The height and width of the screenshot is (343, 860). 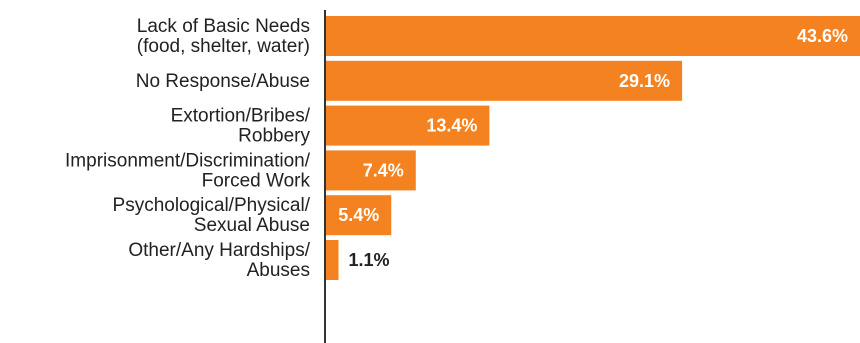 I want to click on category-label-3: Imprisonment/Discrimination/Forced Work, so click(x=188, y=170).